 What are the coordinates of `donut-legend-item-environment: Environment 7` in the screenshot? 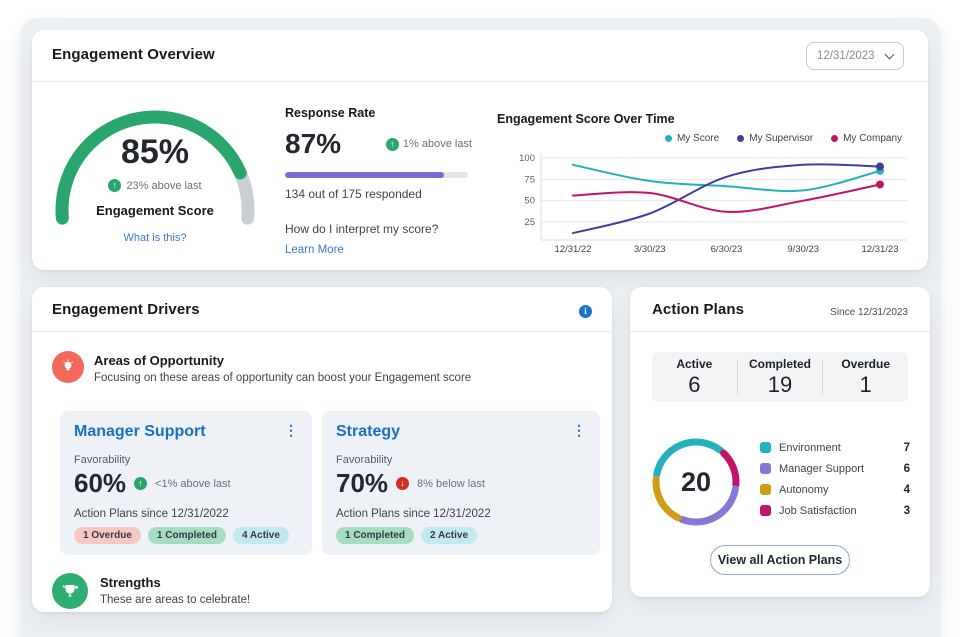 It's located at (835, 447).